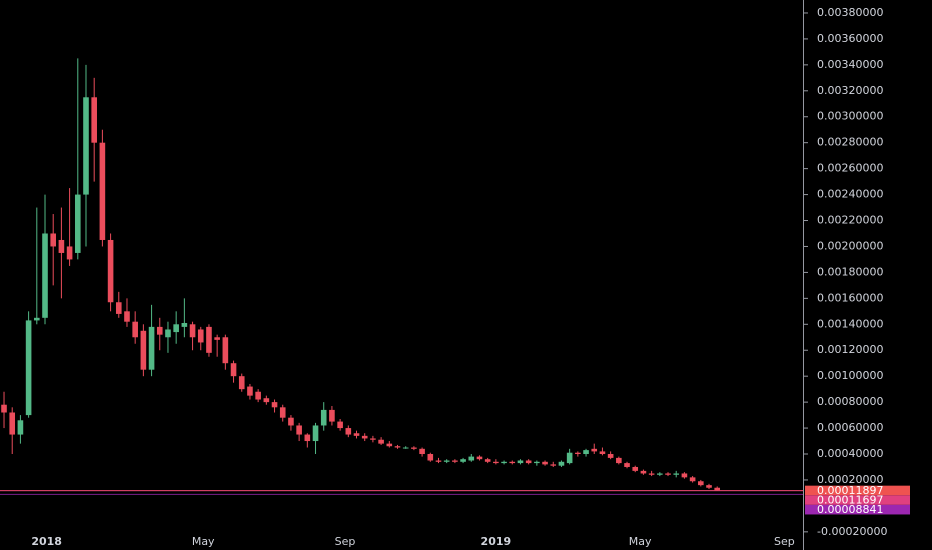  What do you see at coordinates (850, 427) in the screenshot?
I see `y-tick-label: 0.00060000` at bounding box center [850, 427].